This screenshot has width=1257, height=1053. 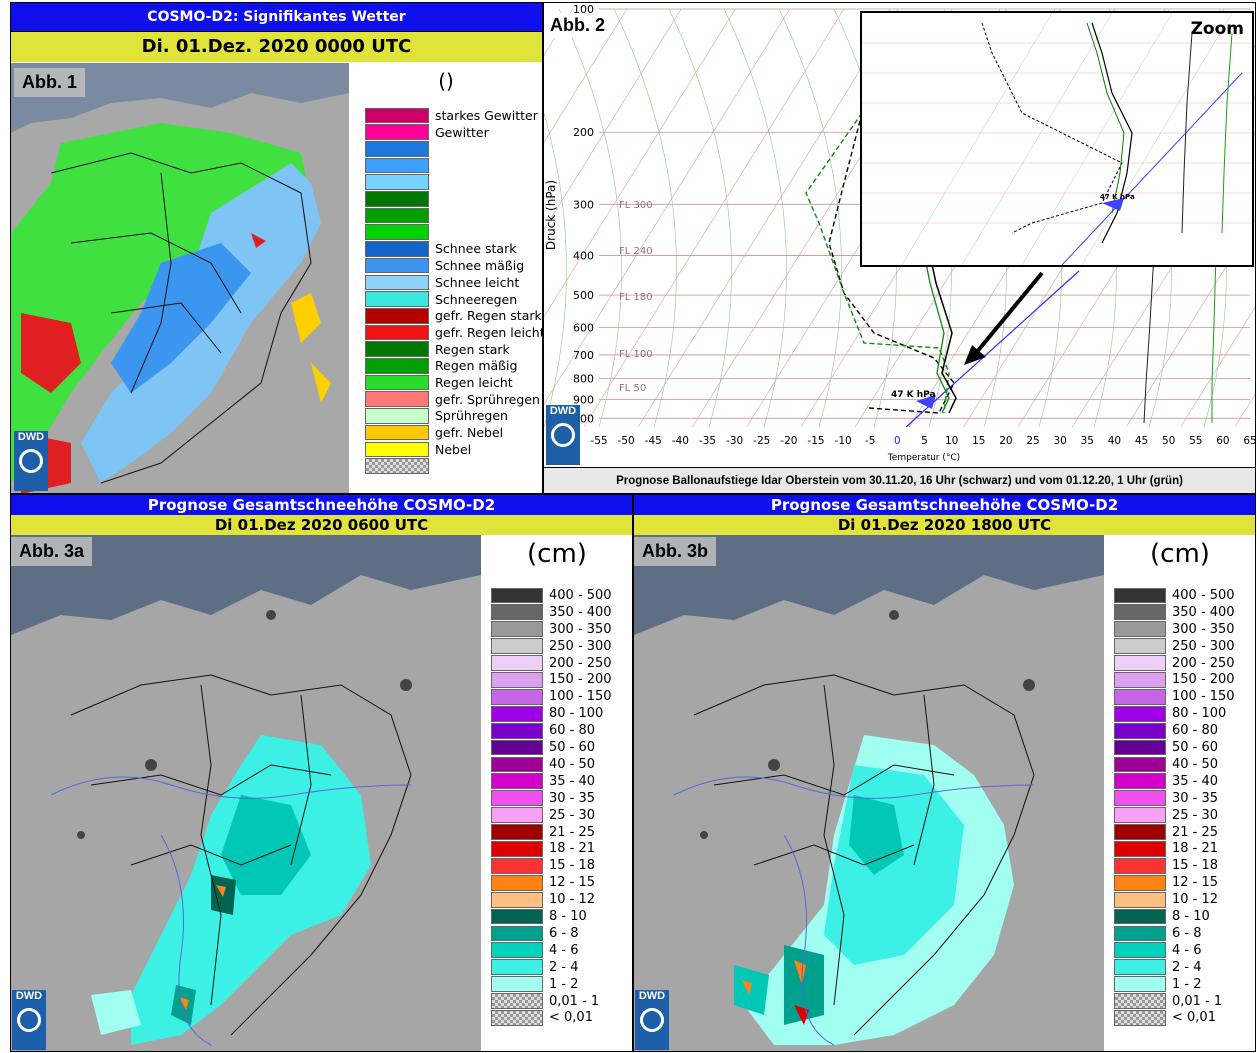 What do you see at coordinates (944, 505) in the screenshot?
I see `abb3b-title: Prognose Gesamtschneehöhe COSMO-D2` at bounding box center [944, 505].